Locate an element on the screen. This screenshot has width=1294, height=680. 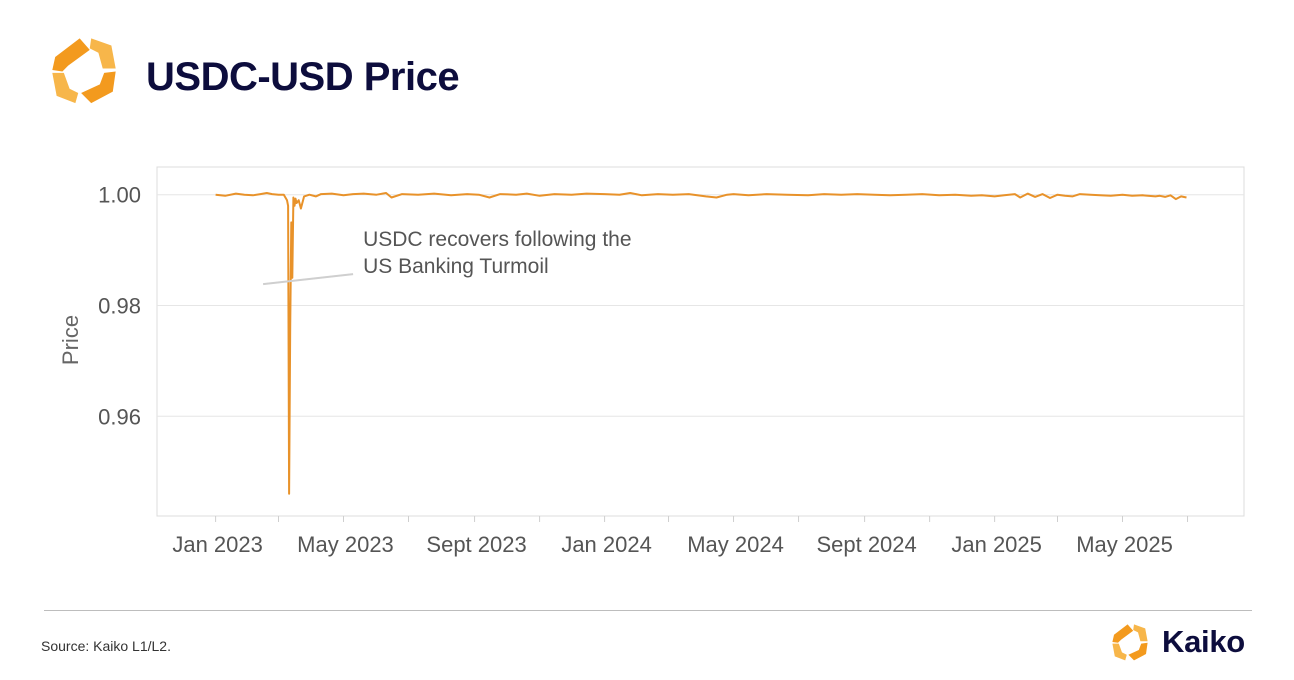
y-tick-label: 0.96 is located at coordinates (119, 416).